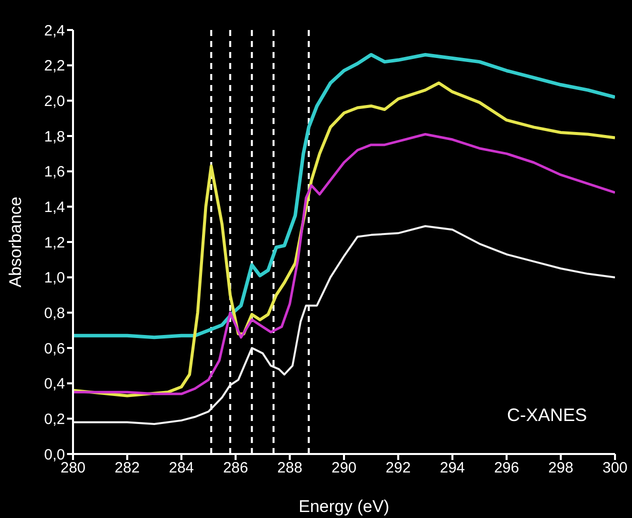  I want to click on y-tick-label: 1,2, so click(54, 243).